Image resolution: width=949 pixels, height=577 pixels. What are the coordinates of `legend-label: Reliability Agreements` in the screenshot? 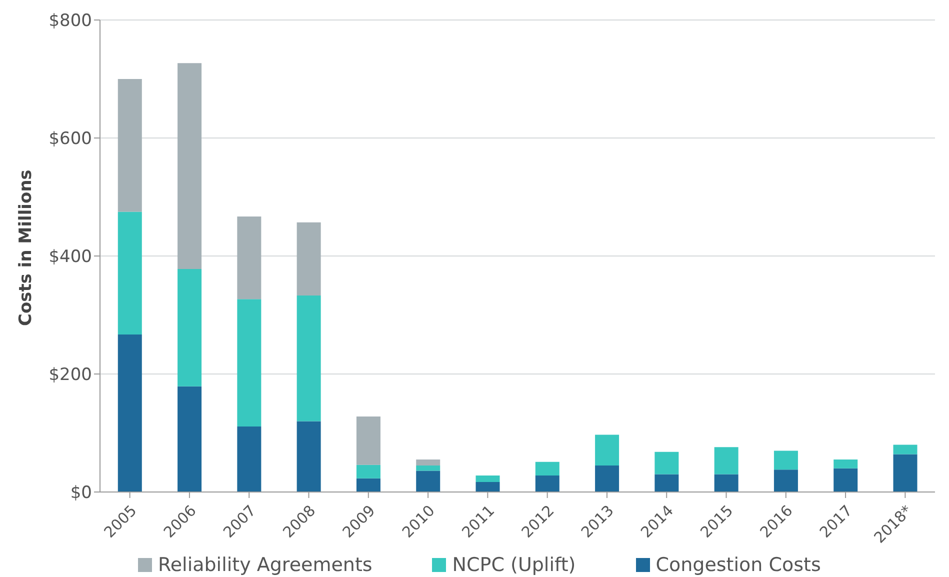 It's located at (264, 565).